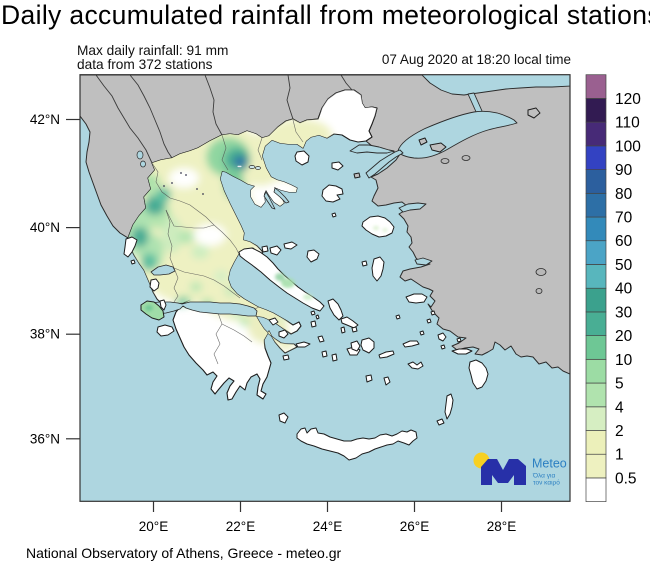  I want to click on svg-text: 10, so click(624, 360).